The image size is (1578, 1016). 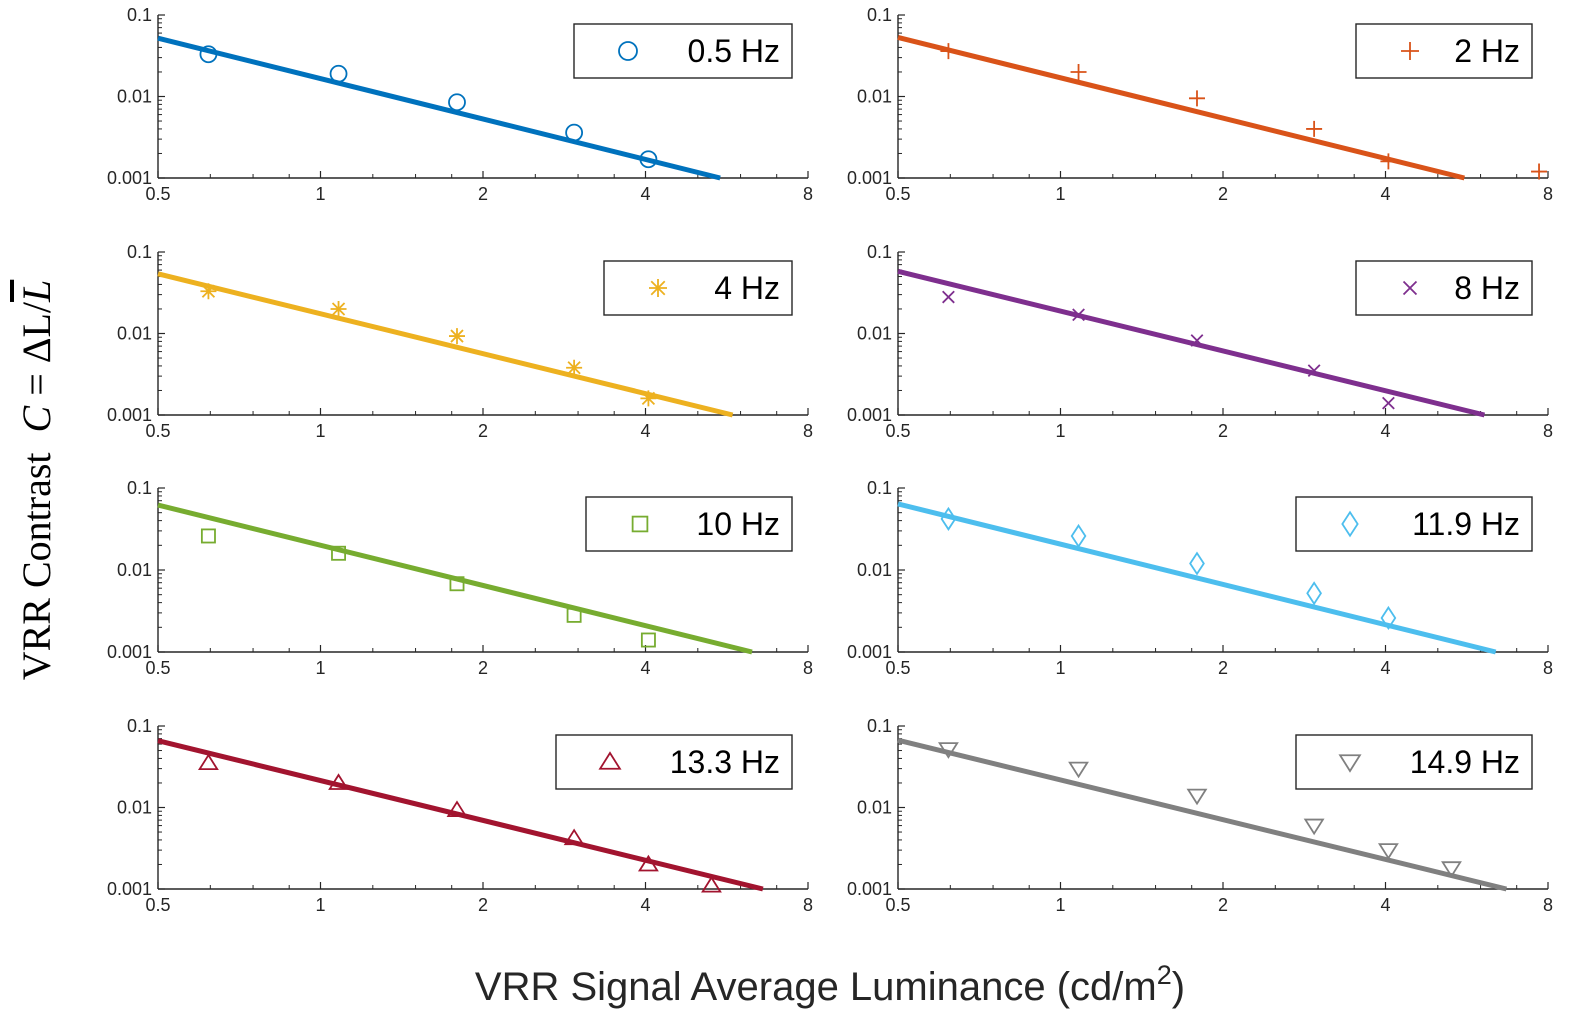 I want to click on panel-5: 0.5 1 2 4 8 0.001 0.01 0.1 10 Hz, so click(x=460, y=578).